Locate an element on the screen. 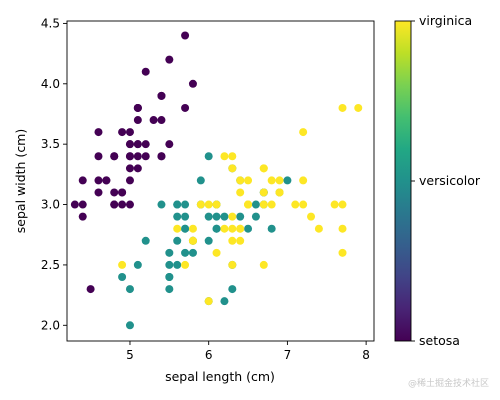  y-axis: 2.0 2.5 3.0 3.5 4.0 4.5 is located at coordinates (54, 174).